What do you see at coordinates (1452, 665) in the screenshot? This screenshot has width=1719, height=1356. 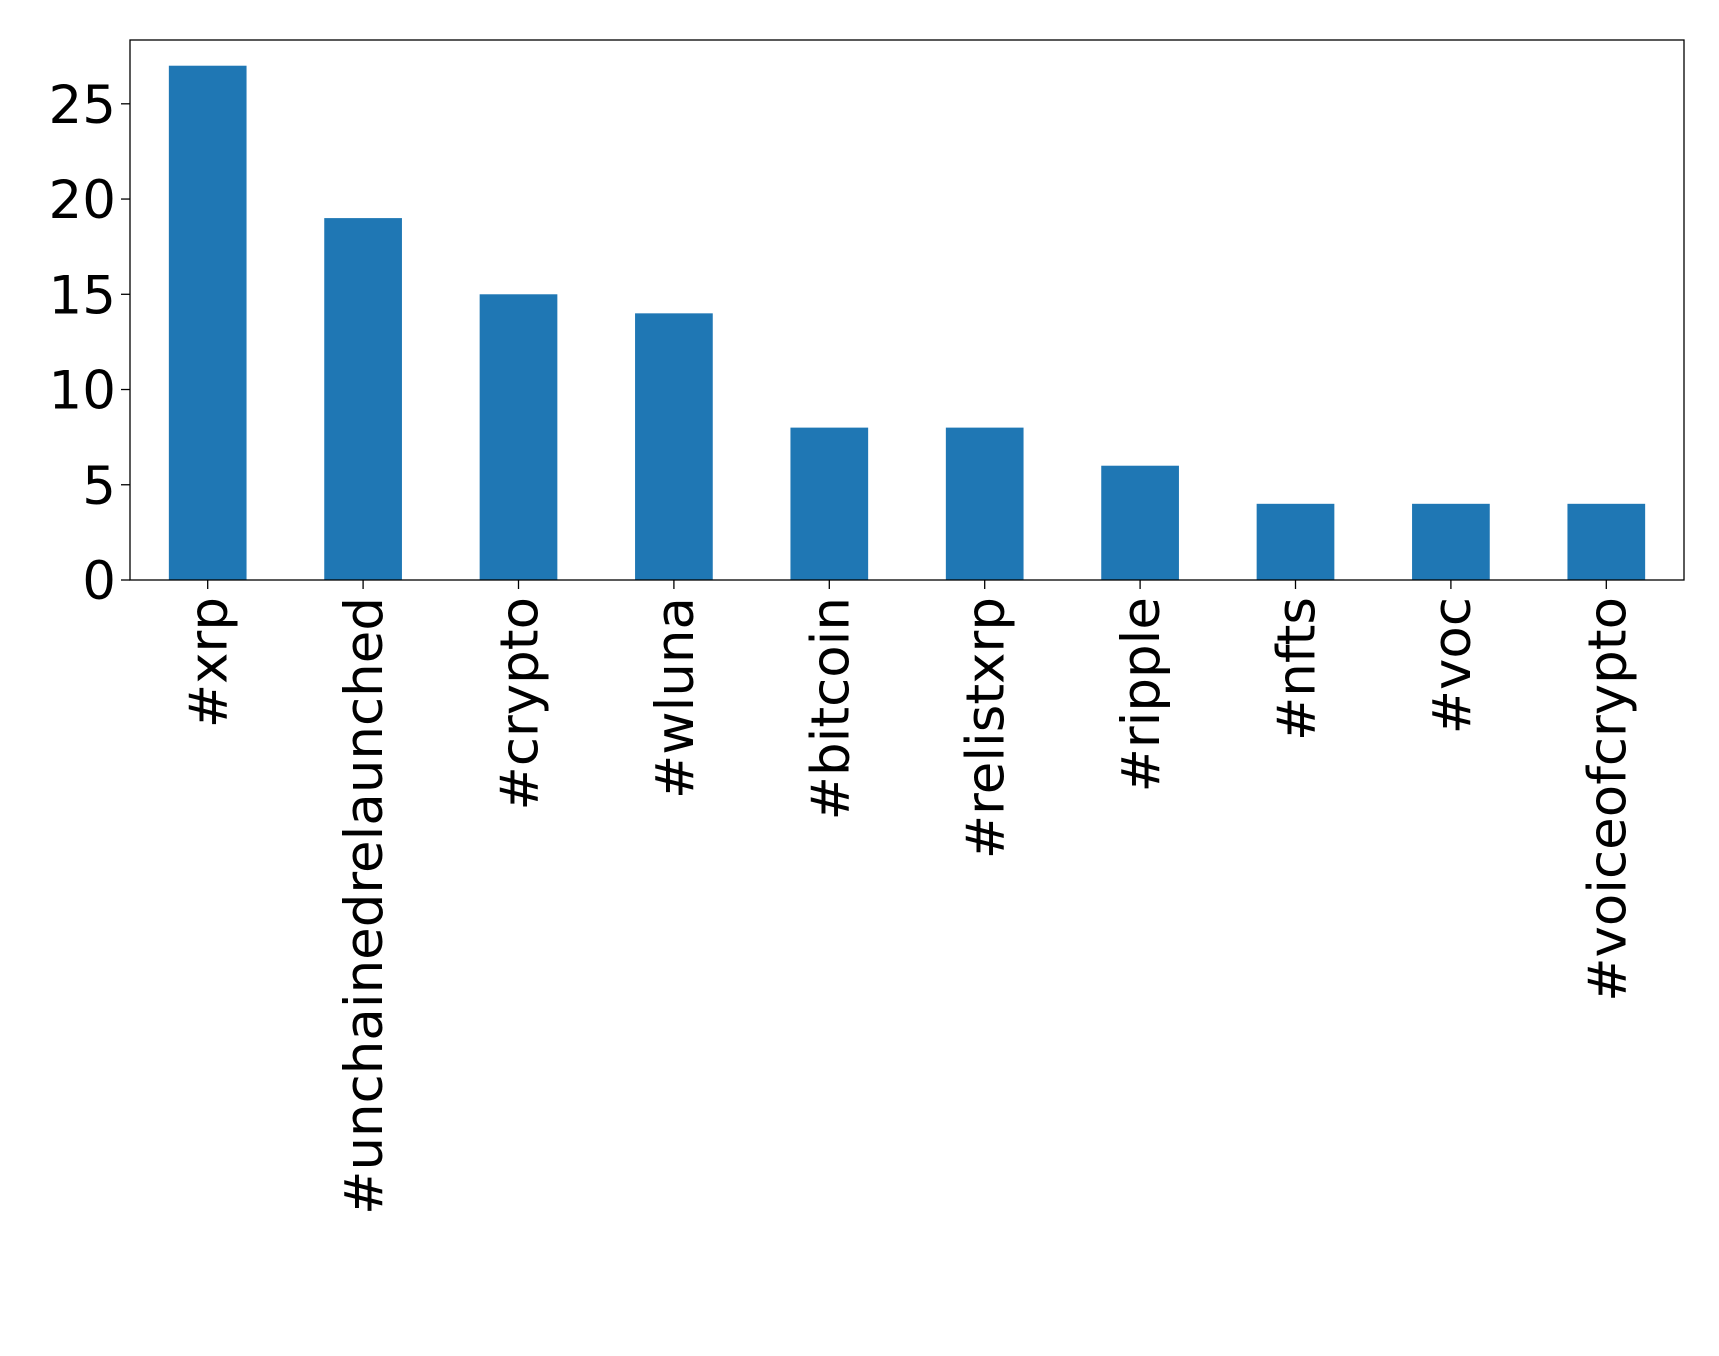 I see `x-tick-label: #voc` at bounding box center [1452, 665].